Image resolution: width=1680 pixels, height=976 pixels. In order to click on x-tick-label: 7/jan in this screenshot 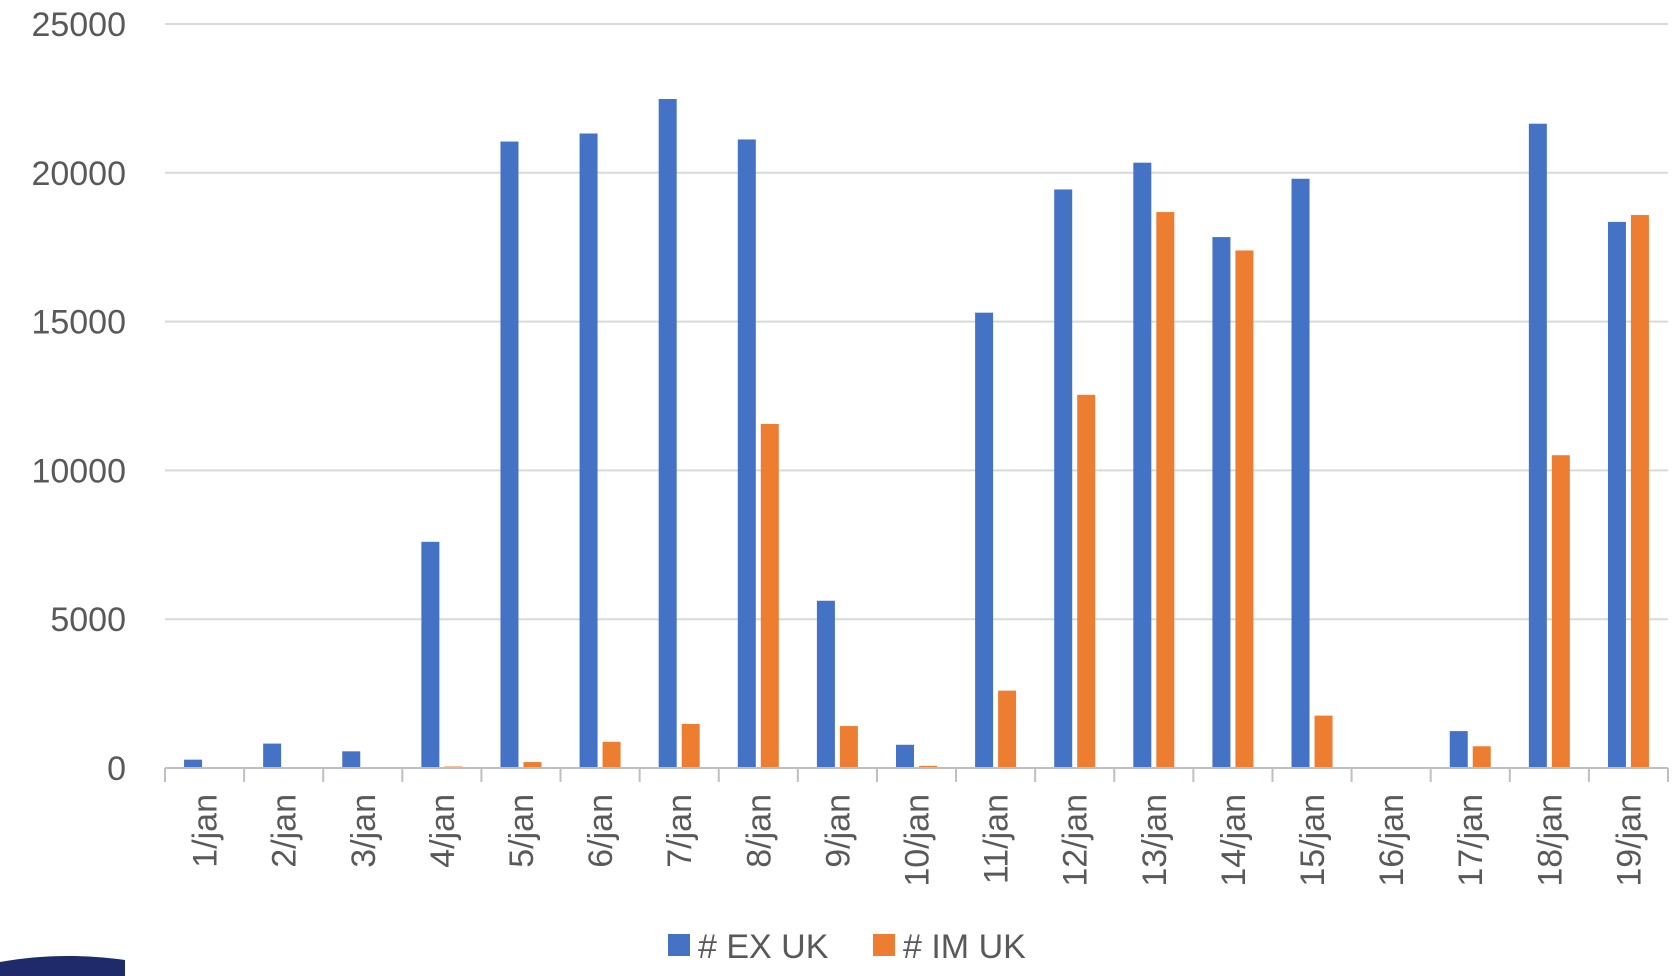, I will do `click(680, 831)`.